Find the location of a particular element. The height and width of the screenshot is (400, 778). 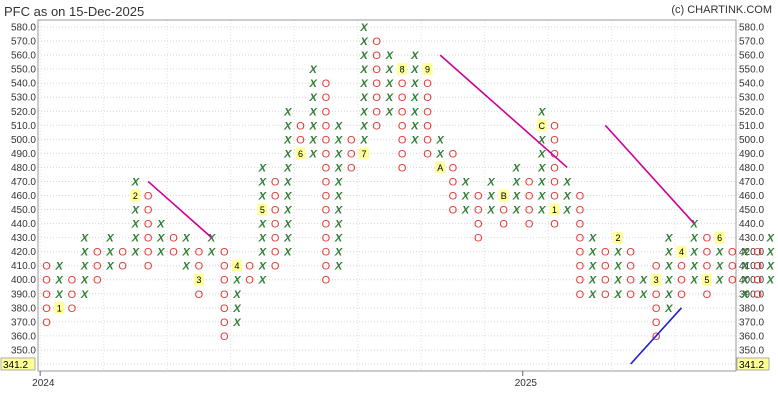

y-tick-label-right: 470.0 is located at coordinates (751, 182).